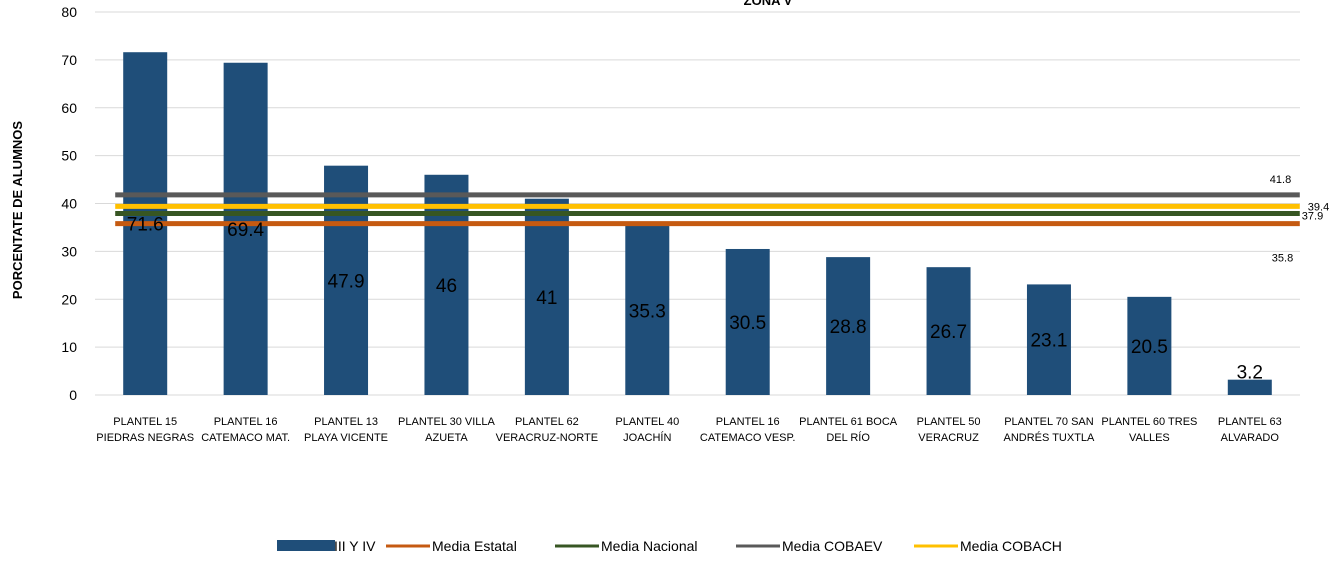  Describe the element at coordinates (547, 438) in the screenshot. I see `x-tick-label: VERACRUZ-NORTE` at that location.